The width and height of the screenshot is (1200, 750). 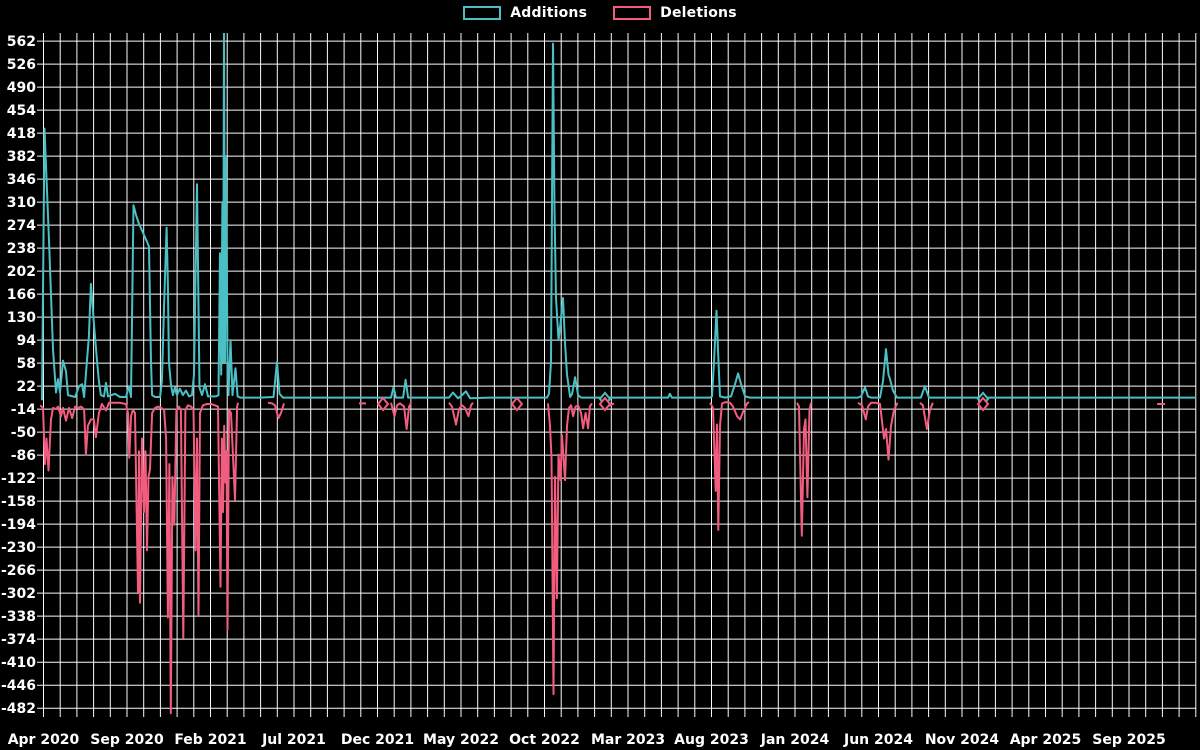 What do you see at coordinates (293, 740) in the screenshot?
I see `x-tick-label: Jul 2021` at bounding box center [293, 740].